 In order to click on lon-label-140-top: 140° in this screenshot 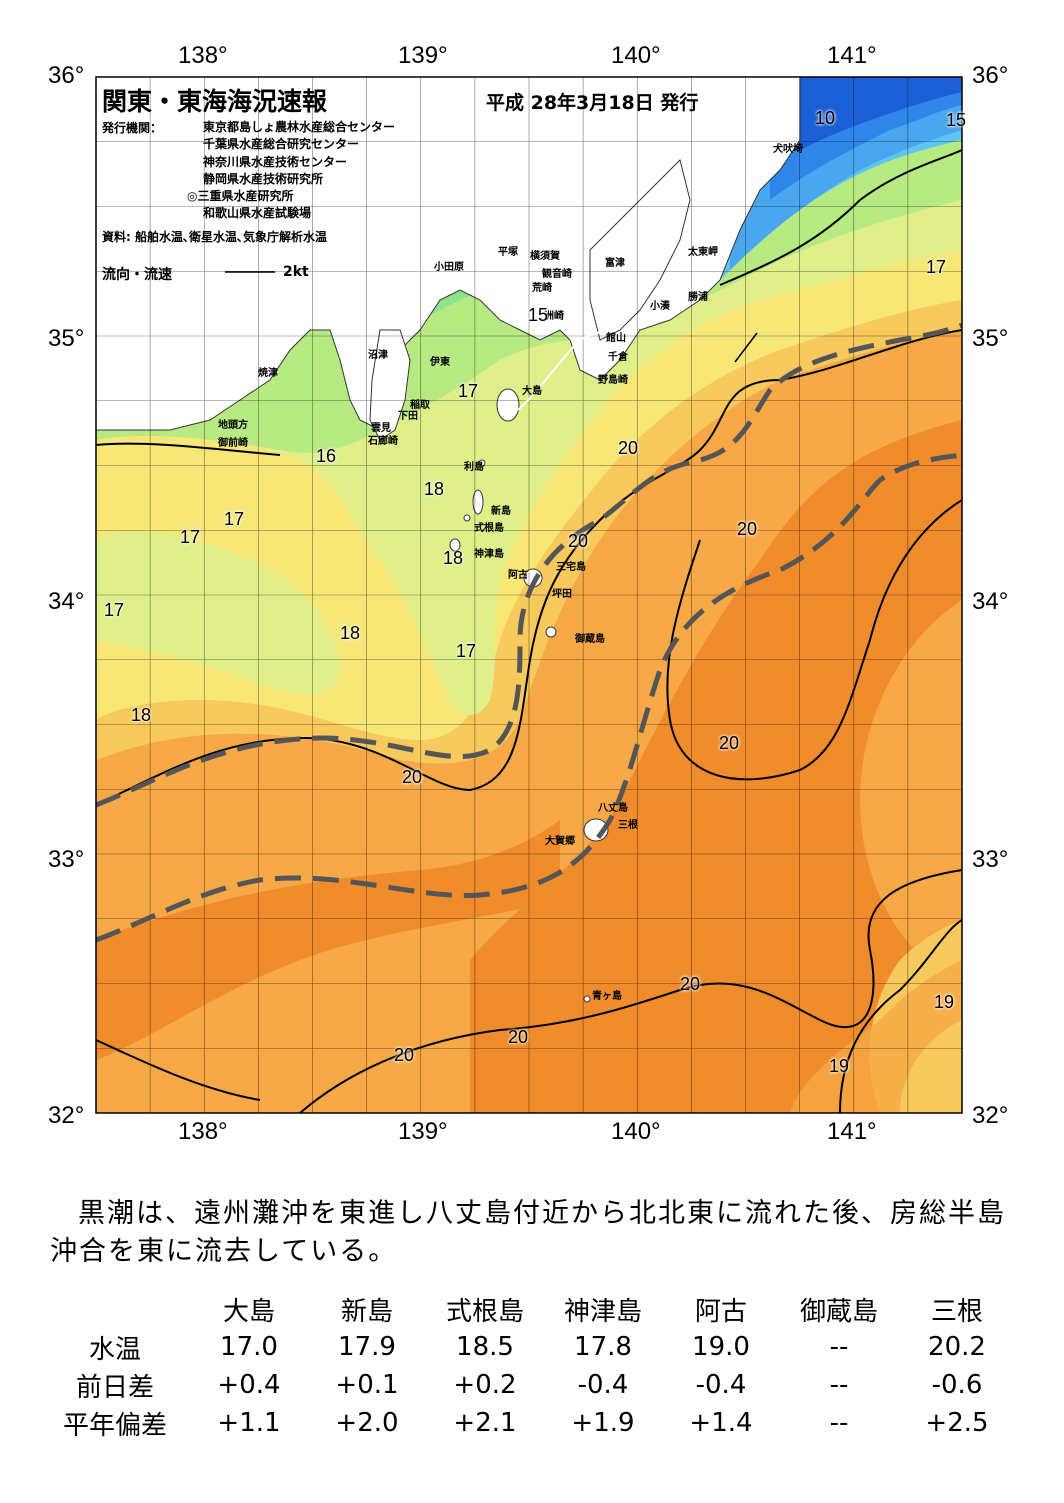, I will do `click(636, 55)`.